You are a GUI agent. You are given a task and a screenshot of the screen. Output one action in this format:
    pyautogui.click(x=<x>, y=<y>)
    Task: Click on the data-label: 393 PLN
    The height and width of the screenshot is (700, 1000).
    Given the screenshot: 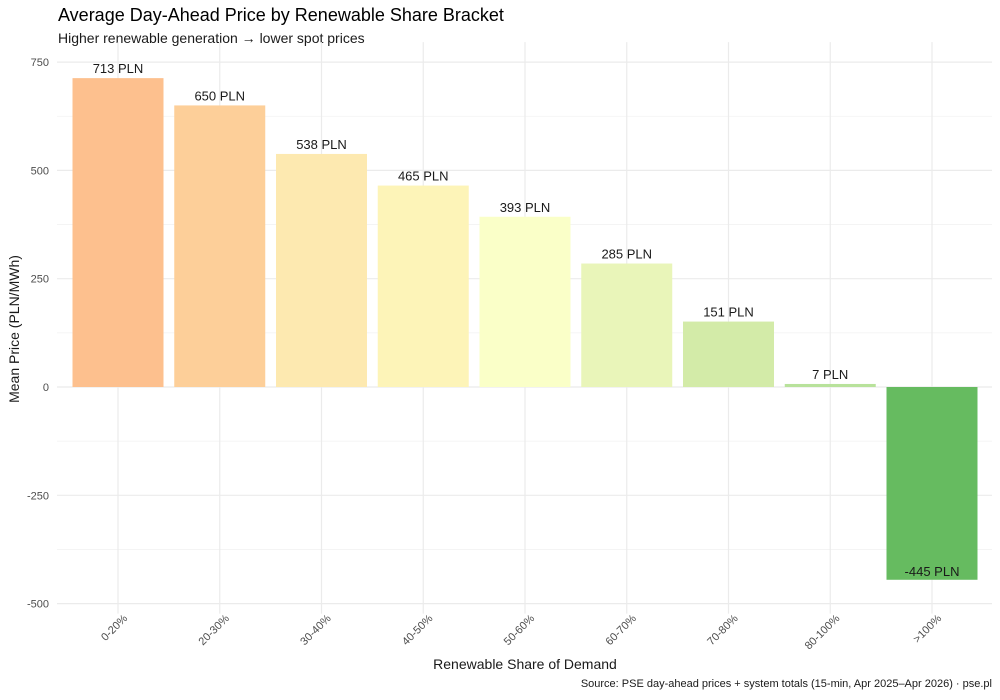 What is the action you would take?
    pyautogui.click(x=525, y=207)
    